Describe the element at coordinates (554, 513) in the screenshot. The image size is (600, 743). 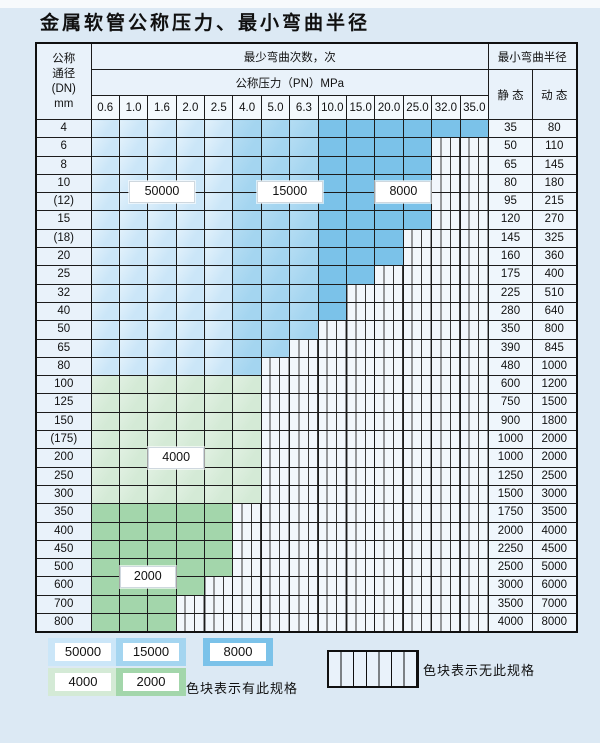
I see `dynamic-cell: 3500` at that location.